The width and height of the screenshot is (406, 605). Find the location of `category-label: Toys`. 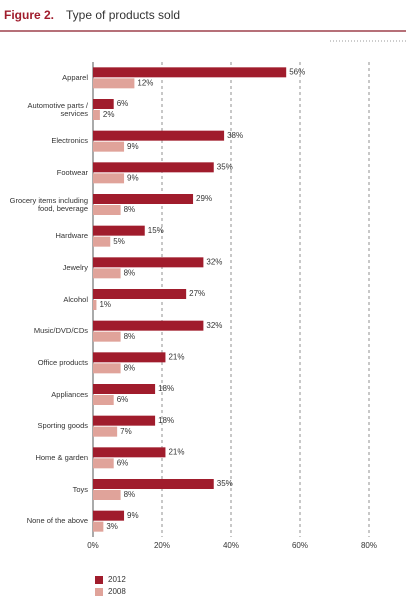

category-label: Toys is located at coordinates (80, 489).